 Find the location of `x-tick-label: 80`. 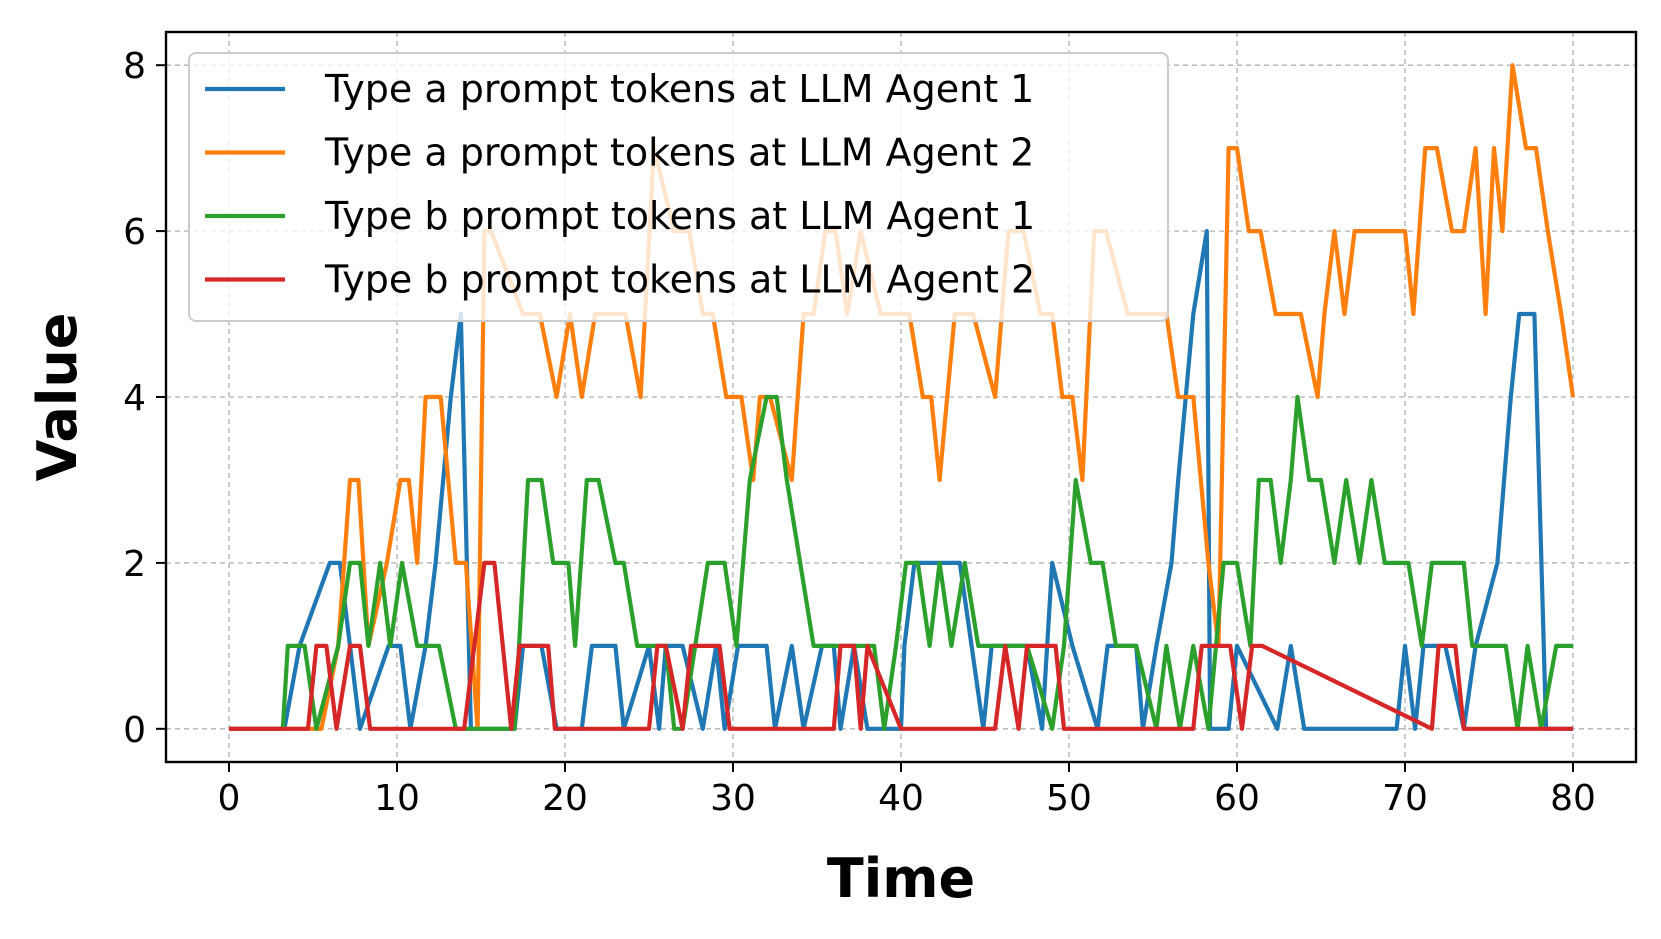

x-tick-label: 80 is located at coordinates (1573, 798).